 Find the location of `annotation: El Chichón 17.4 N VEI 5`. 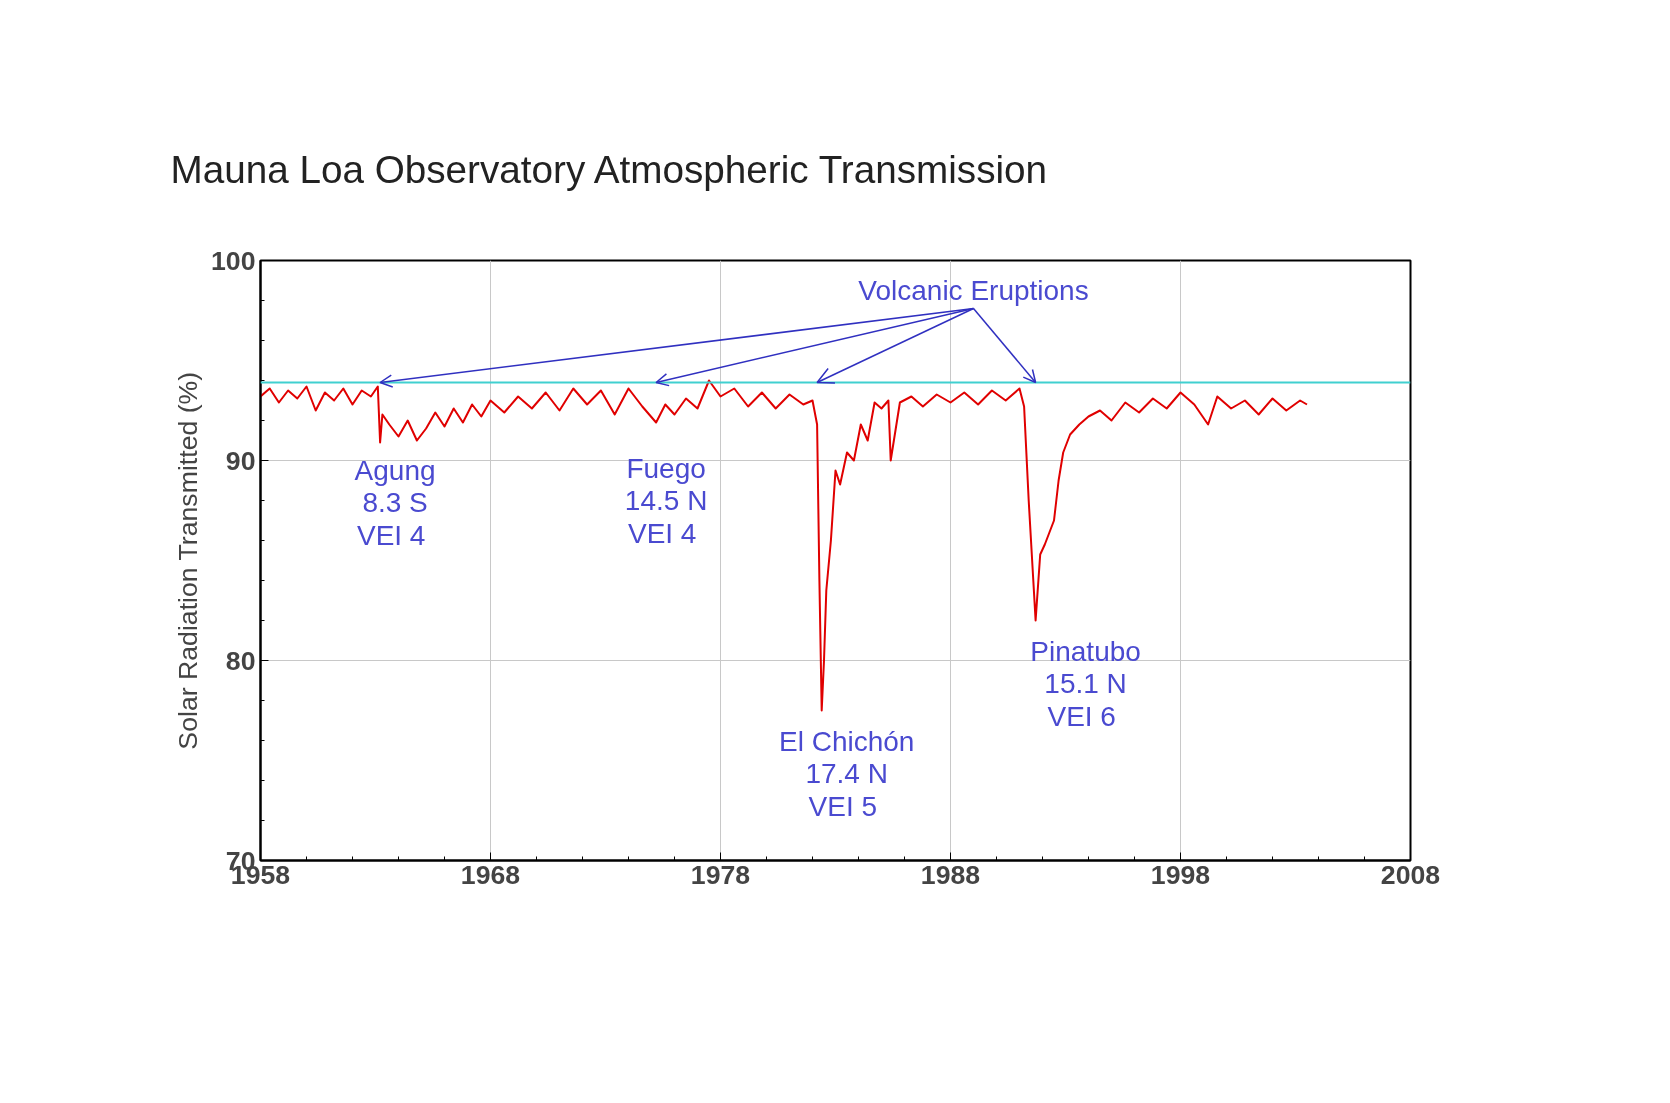

annotation: El Chichón 17.4 N VEI 5 is located at coordinates (847, 773).